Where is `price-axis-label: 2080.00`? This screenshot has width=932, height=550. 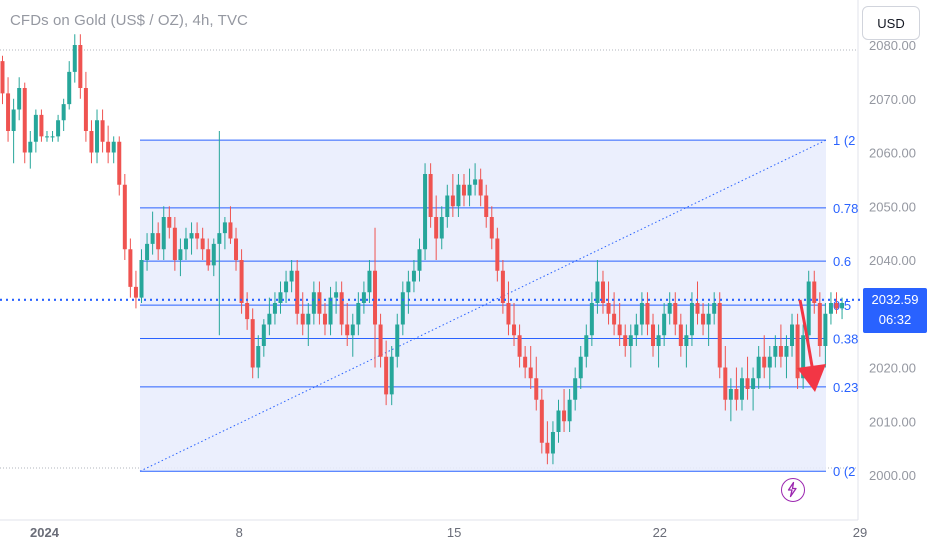
price-axis-label: 2080.00 is located at coordinates (892, 45).